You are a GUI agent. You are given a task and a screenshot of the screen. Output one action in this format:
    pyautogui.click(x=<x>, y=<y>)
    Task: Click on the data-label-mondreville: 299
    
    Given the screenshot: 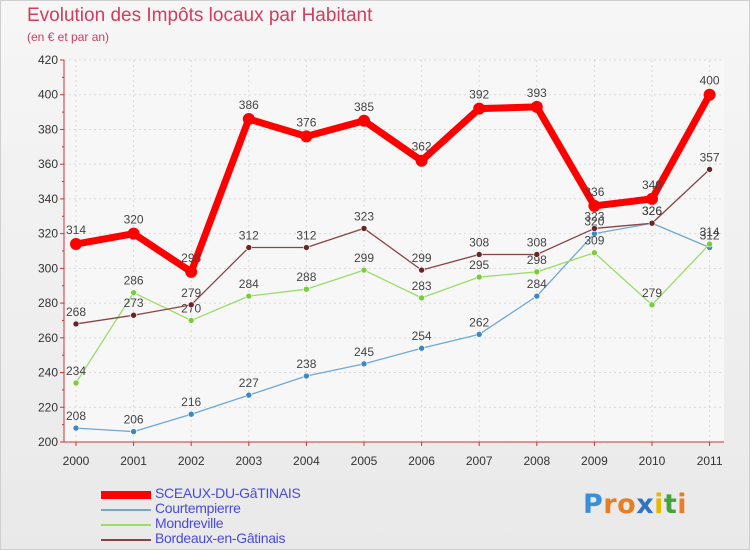 What is the action you would take?
    pyautogui.click(x=364, y=258)
    